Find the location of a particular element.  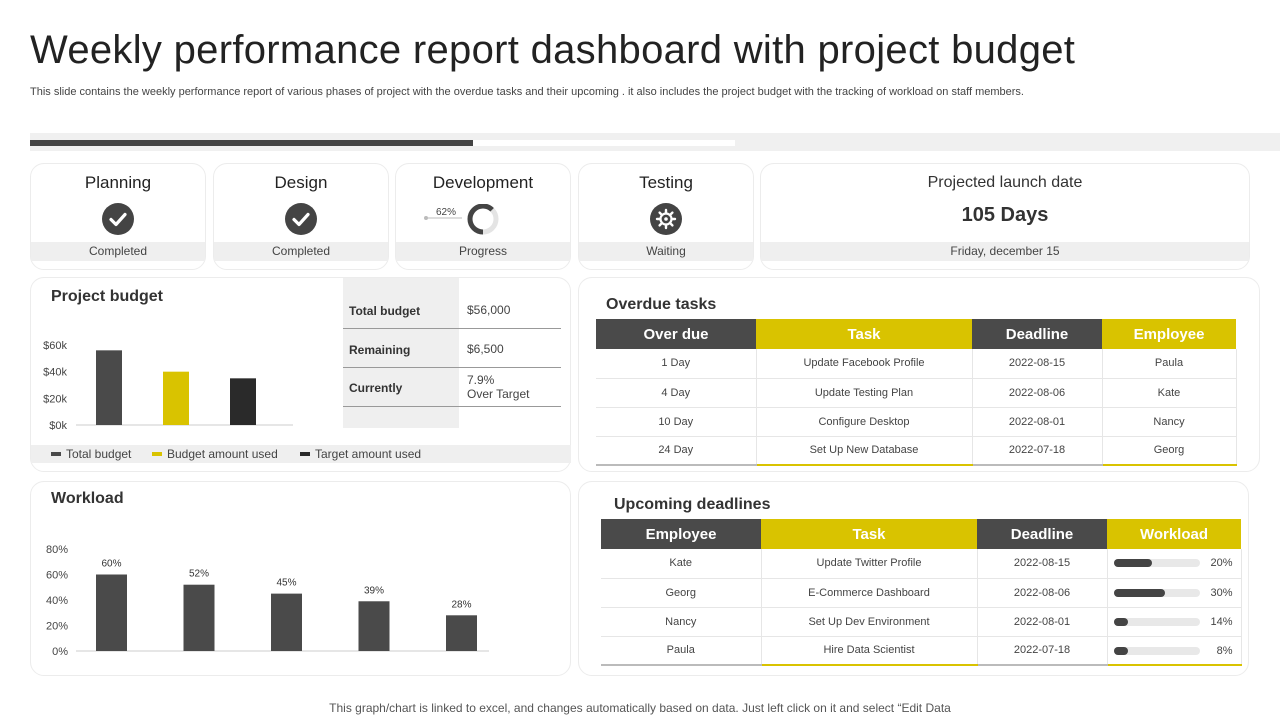

workload-panel: Workload 0% 20% 40% 60% 80% 60% 52% 45% 39% 28% is located at coordinates (300, 578).